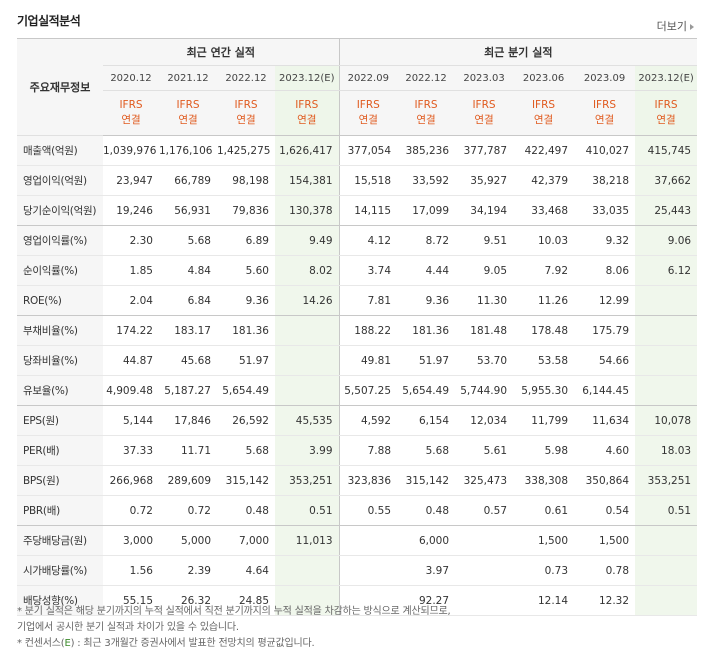 Image resolution: width=714 pixels, height=658 pixels. I want to click on more-label: 더보기, so click(671, 26).